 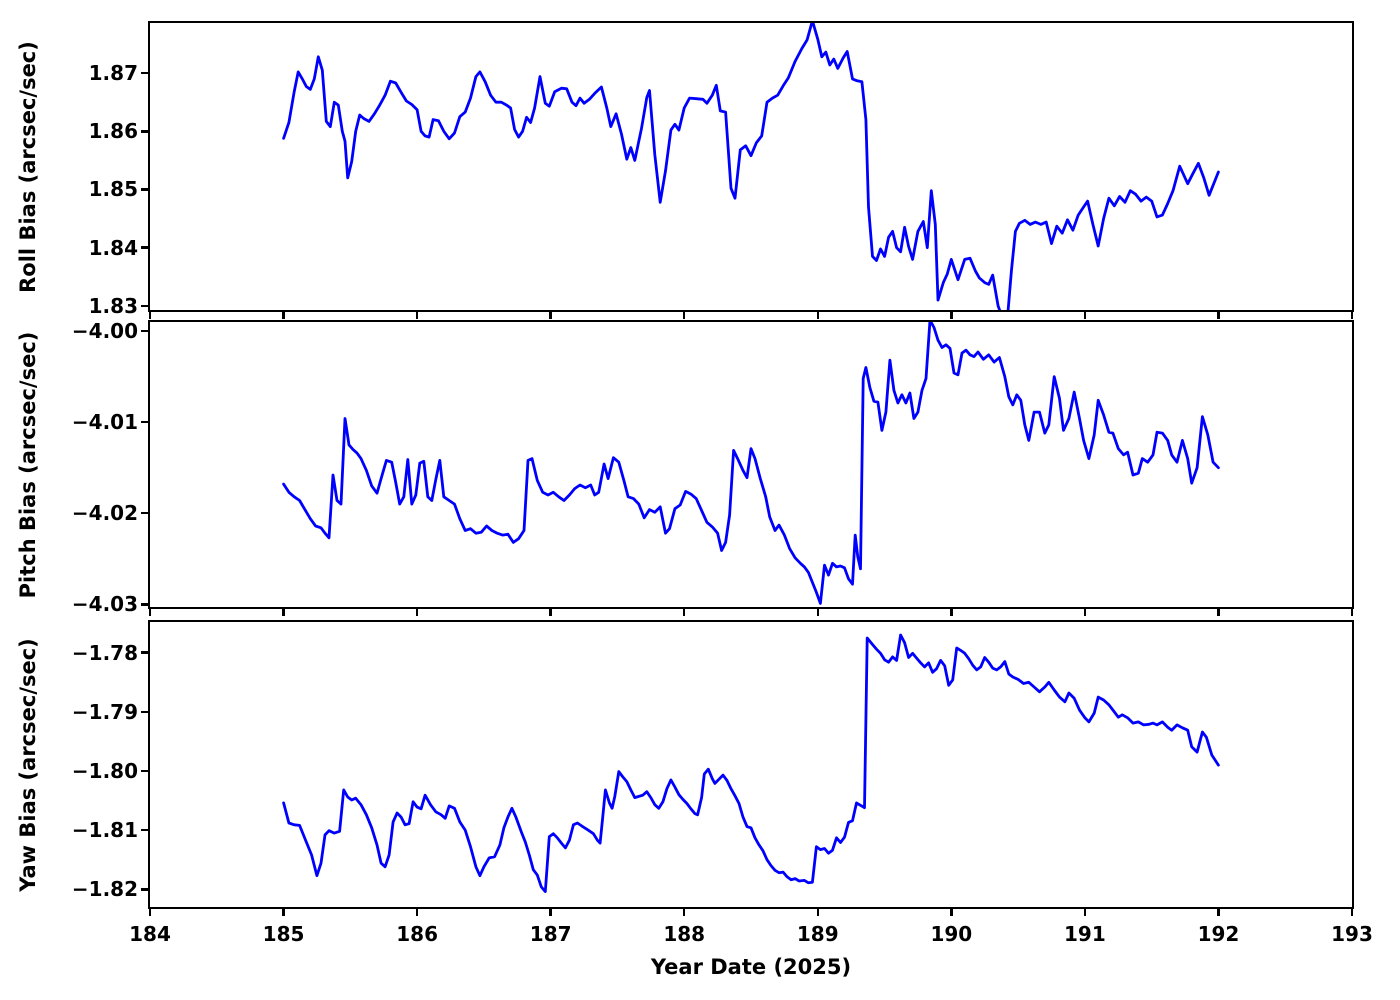 I want to click on x-tick-label: 188, so click(x=684, y=934).